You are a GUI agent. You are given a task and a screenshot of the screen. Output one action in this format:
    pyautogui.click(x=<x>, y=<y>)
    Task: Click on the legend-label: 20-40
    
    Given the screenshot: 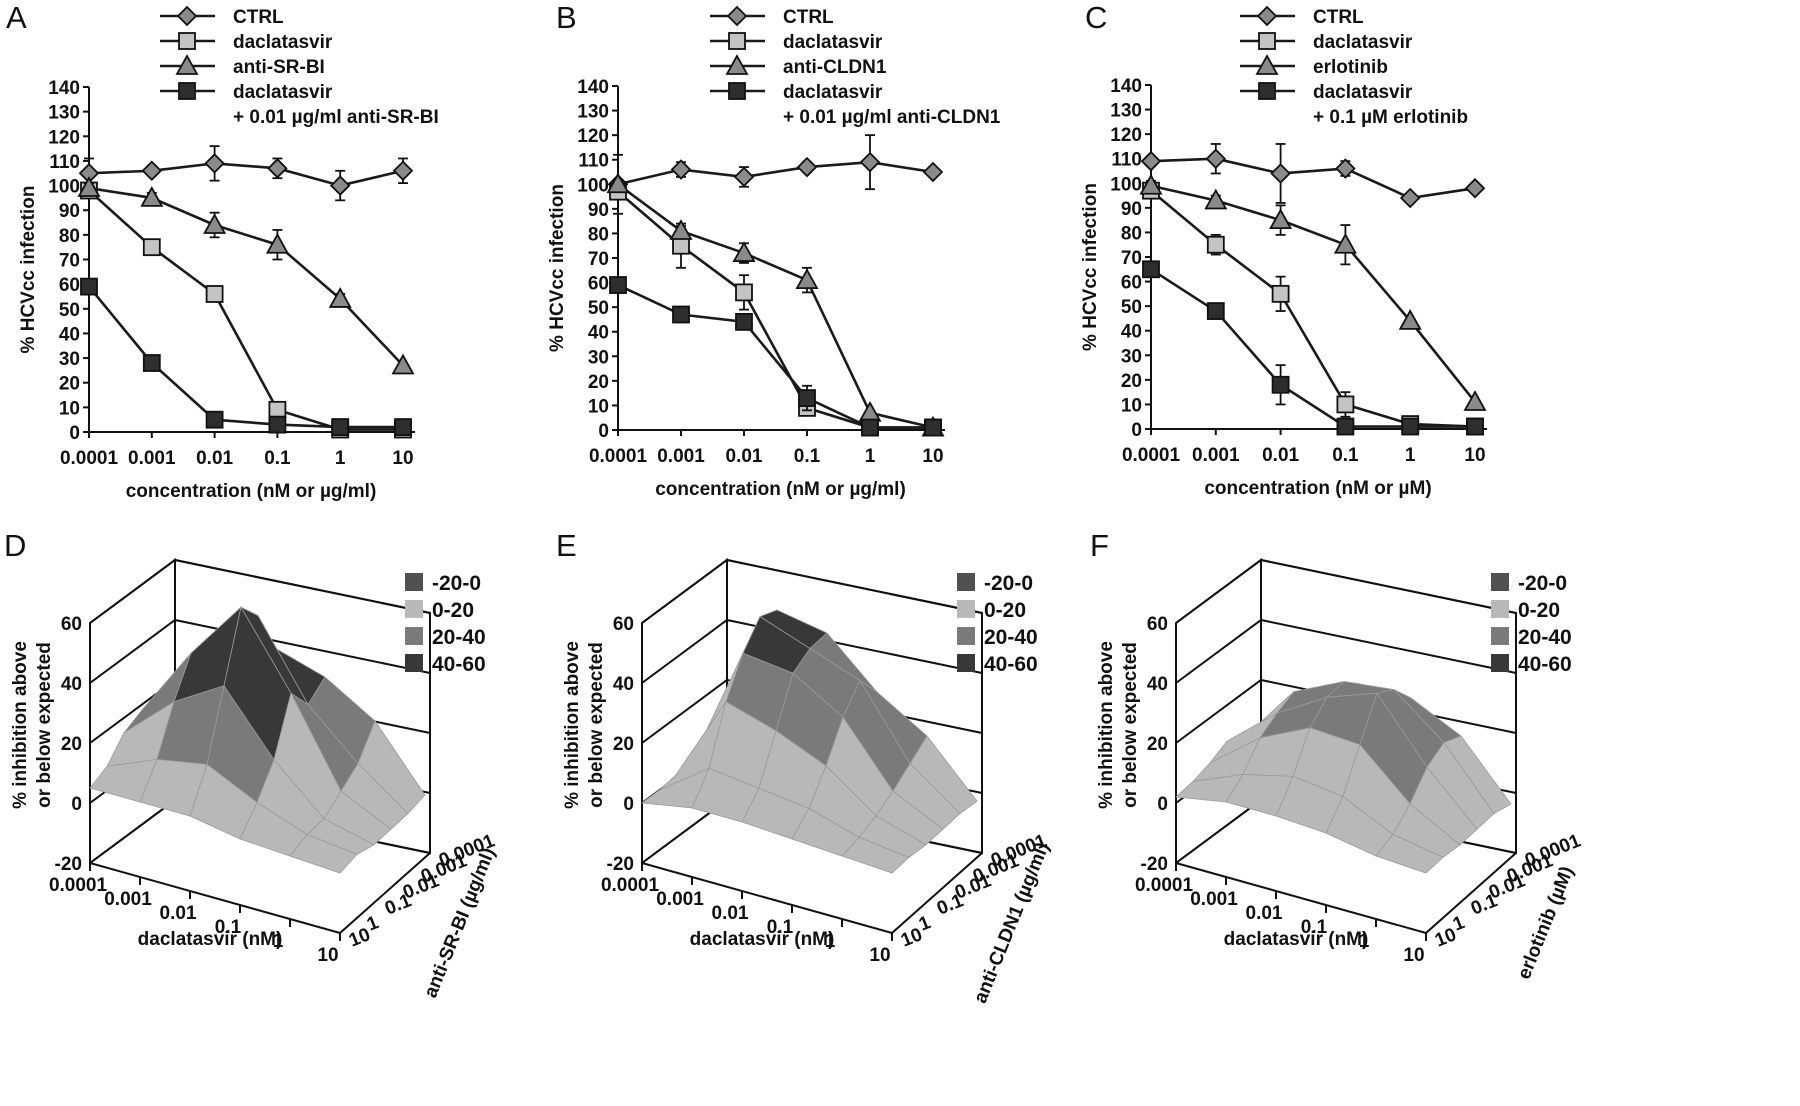 What is the action you would take?
    pyautogui.click(x=459, y=637)
    